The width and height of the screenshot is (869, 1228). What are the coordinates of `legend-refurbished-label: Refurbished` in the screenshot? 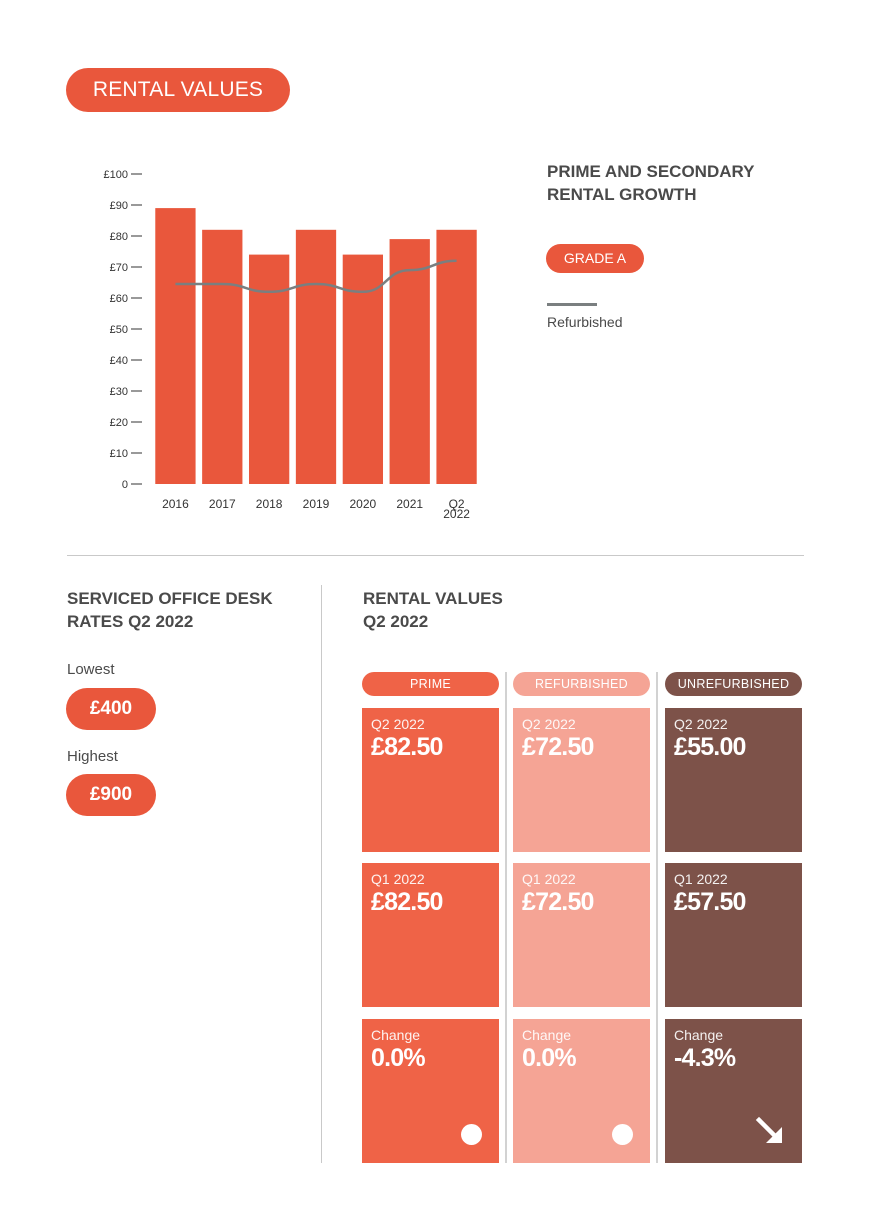 It's located at (585, 322).